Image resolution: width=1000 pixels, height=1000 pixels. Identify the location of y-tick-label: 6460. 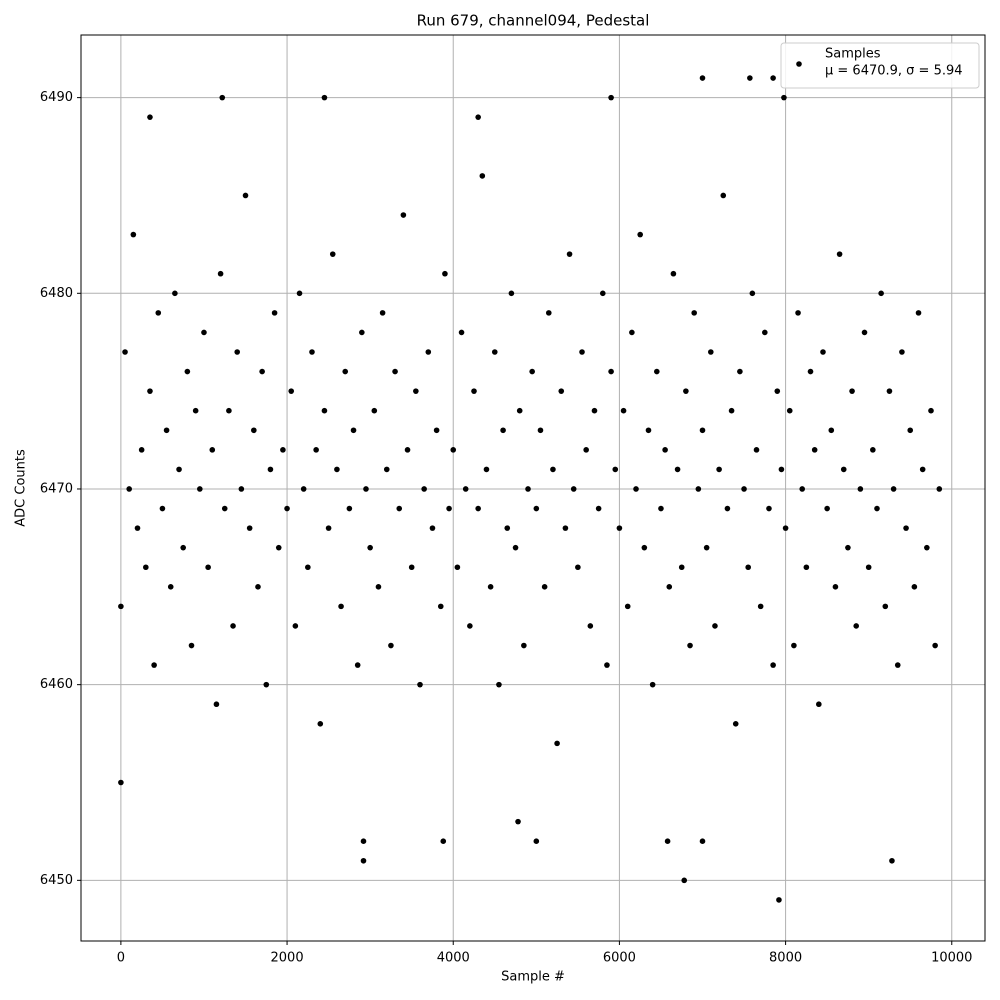
(56, 684).